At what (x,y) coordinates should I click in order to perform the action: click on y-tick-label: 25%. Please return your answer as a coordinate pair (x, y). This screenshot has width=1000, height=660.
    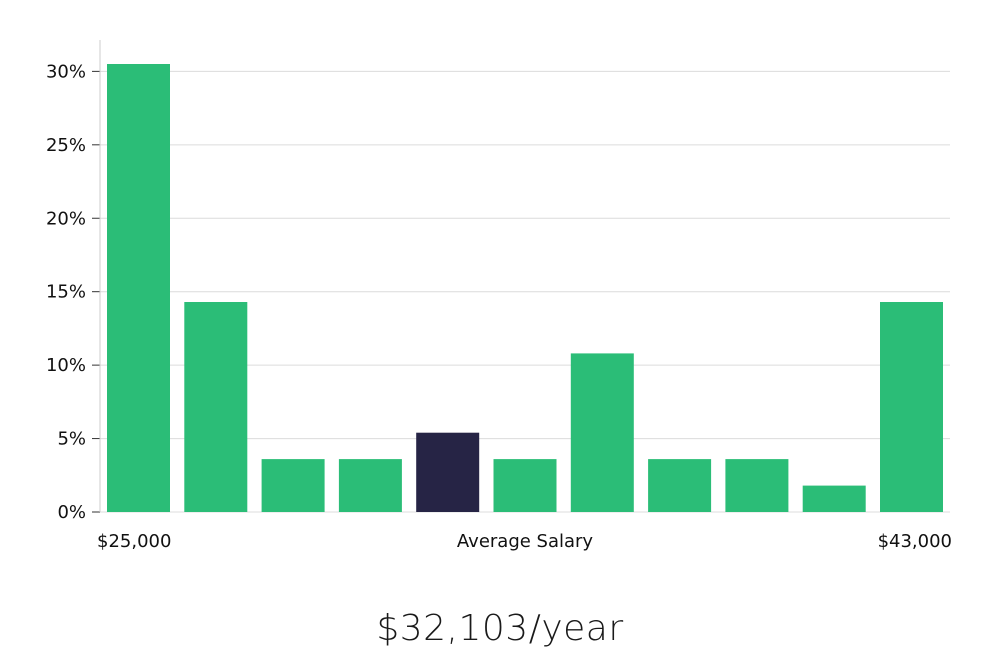
    Looking at the image, I should click on (66, 145).